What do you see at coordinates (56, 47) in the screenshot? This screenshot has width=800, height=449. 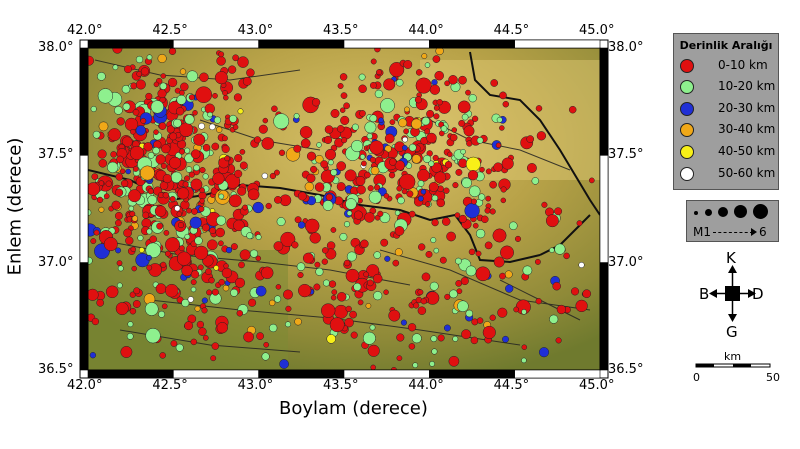 I see `y-tick-label: 38.0°` at bounding box center [56, 47].